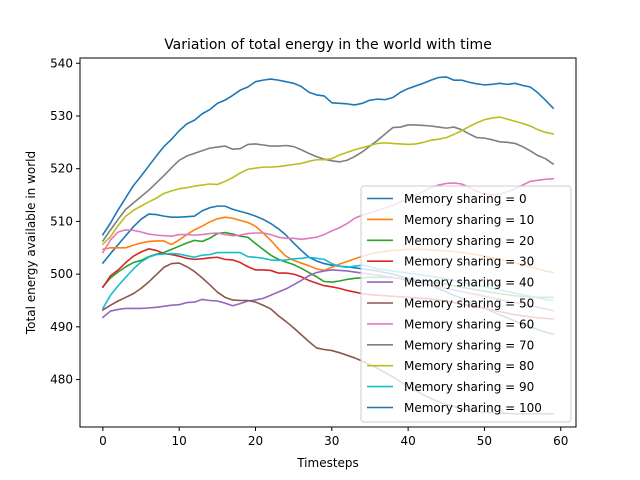 This screenshot has width=640, height=480. I want to click on y-tick-label: 540, so click(61, 63).